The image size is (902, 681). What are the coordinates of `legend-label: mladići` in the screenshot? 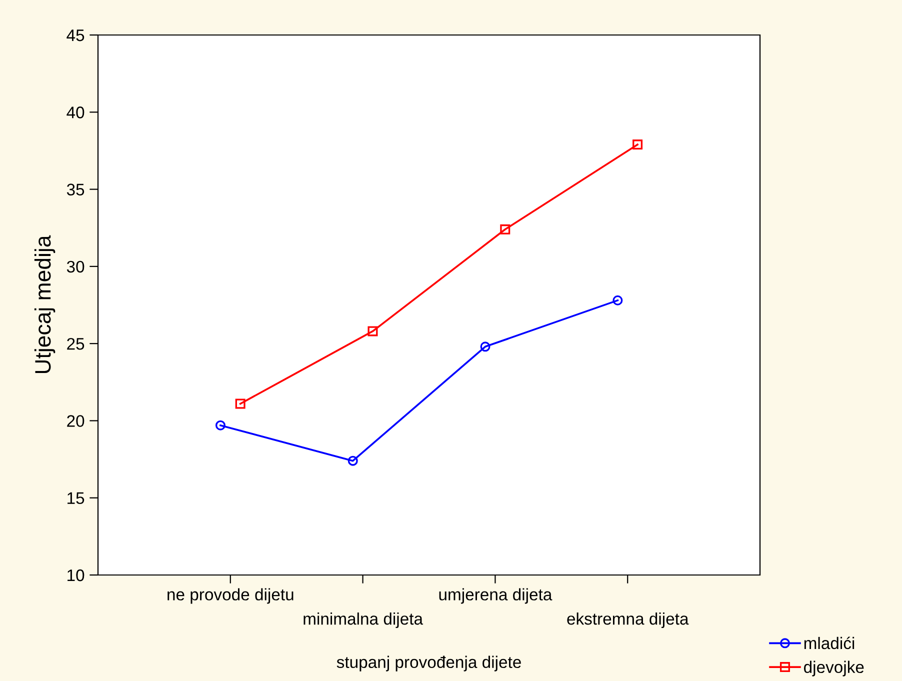 It's located at (829, 643).